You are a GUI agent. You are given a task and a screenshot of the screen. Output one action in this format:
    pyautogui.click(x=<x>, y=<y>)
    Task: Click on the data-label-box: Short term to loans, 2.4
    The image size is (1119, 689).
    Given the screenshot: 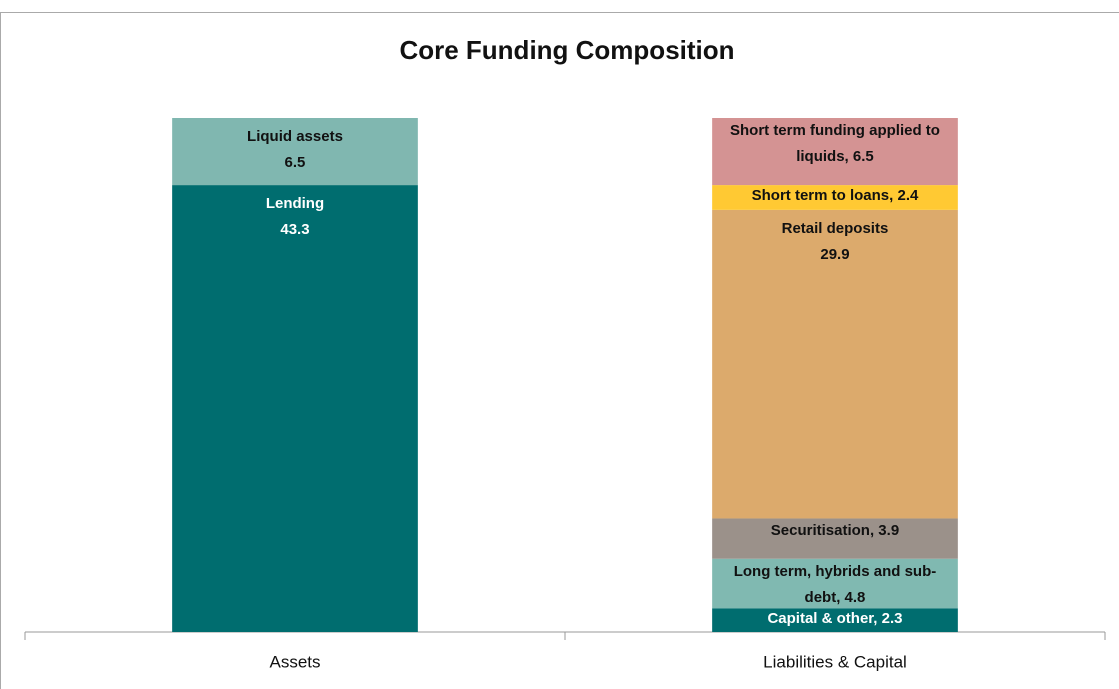 What is the action you would take?
    pyautogui.click(x=835, y=196)
    